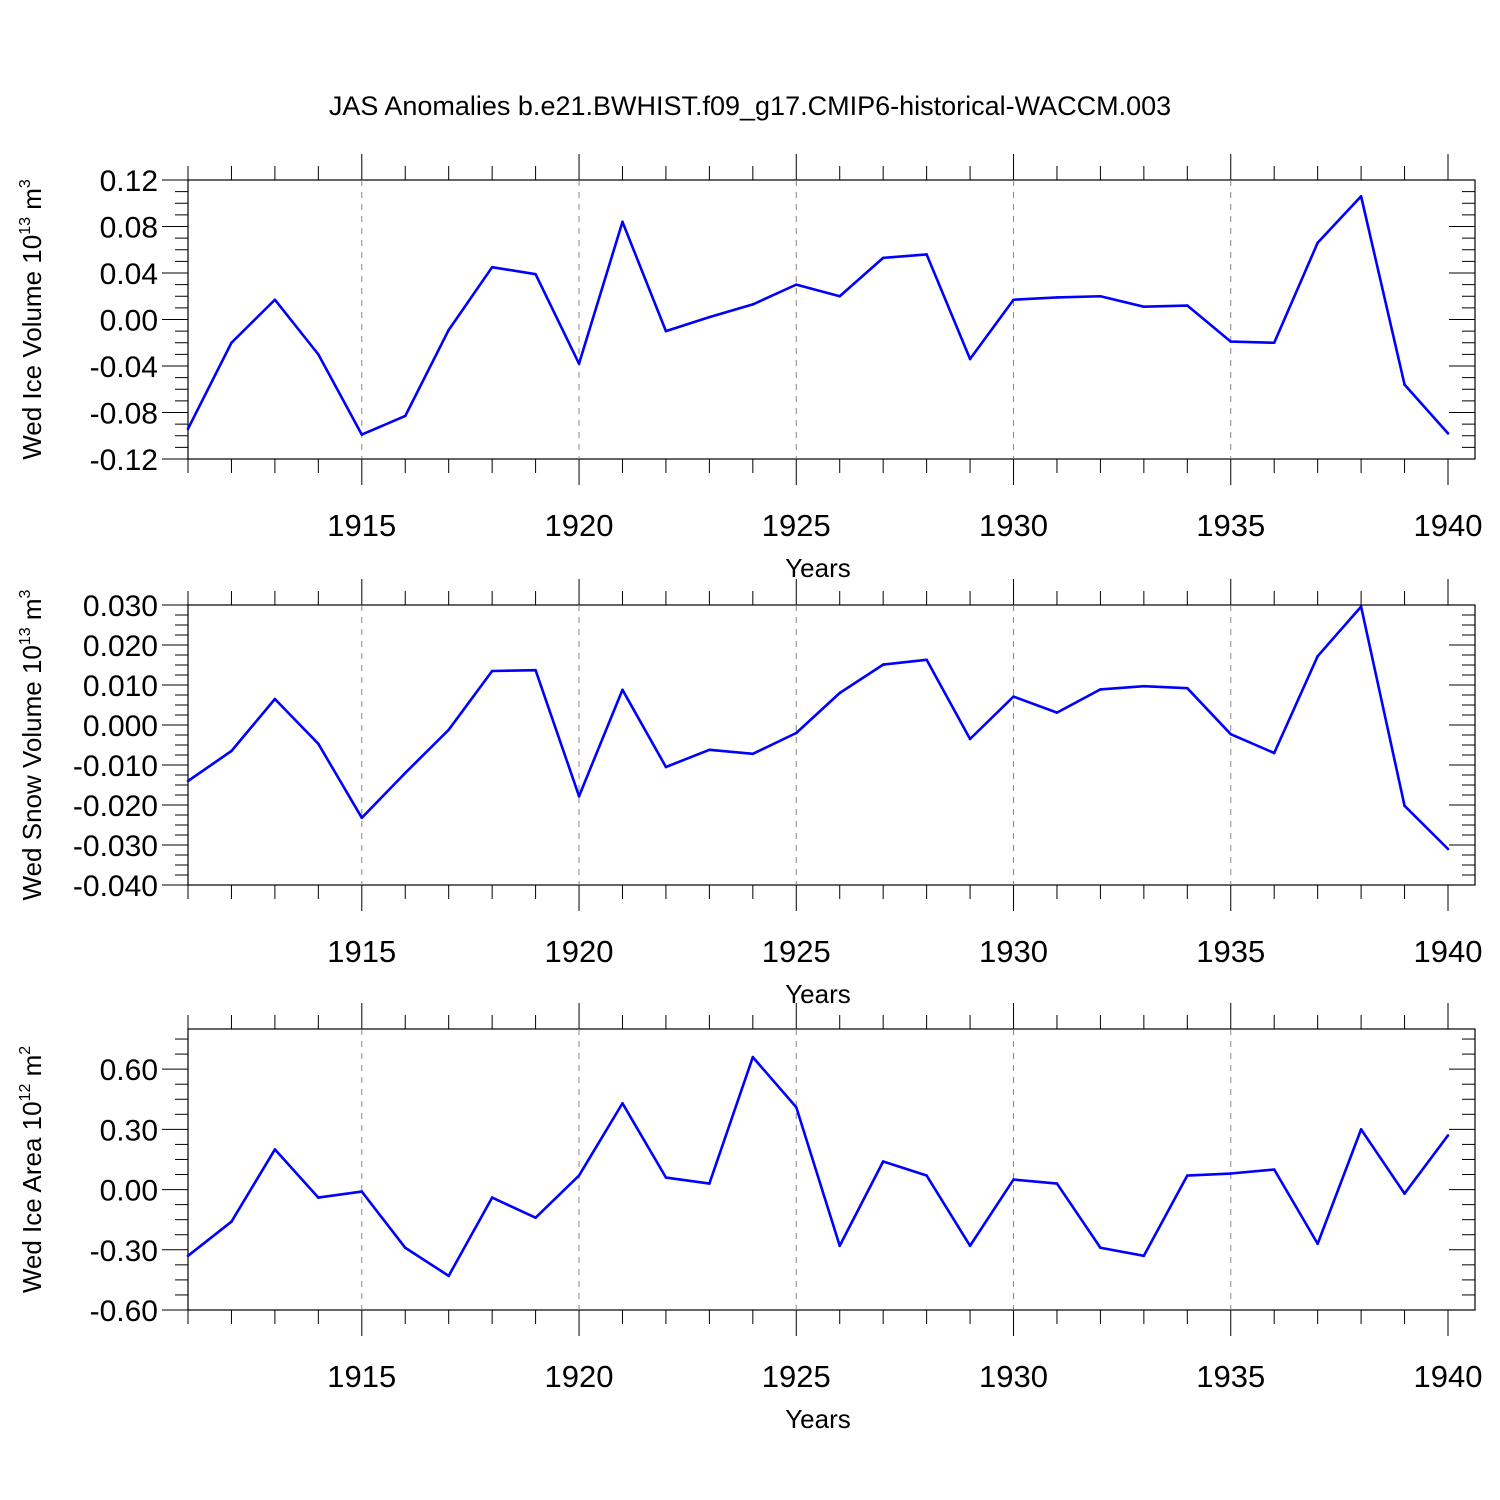 The height and width of the screenshot is (1500, 1500). What do you see at coordinates (129, 1130) in the screenshot?
I see `y-tick-label: 0.30` at bounding box center [129, 1130].